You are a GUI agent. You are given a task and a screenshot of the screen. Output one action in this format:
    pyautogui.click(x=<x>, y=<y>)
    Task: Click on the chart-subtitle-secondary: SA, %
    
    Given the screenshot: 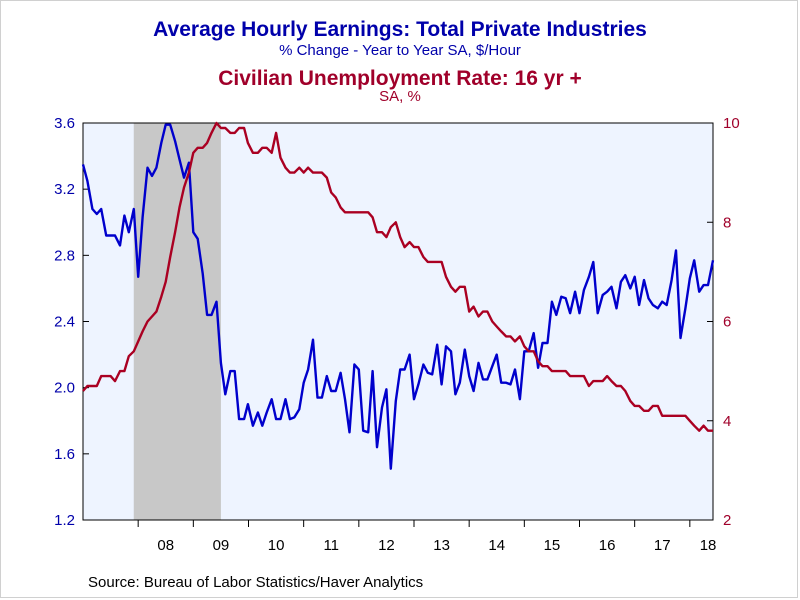 What is the action you would take?
    pyautogui.click(x=400, y=96)
    